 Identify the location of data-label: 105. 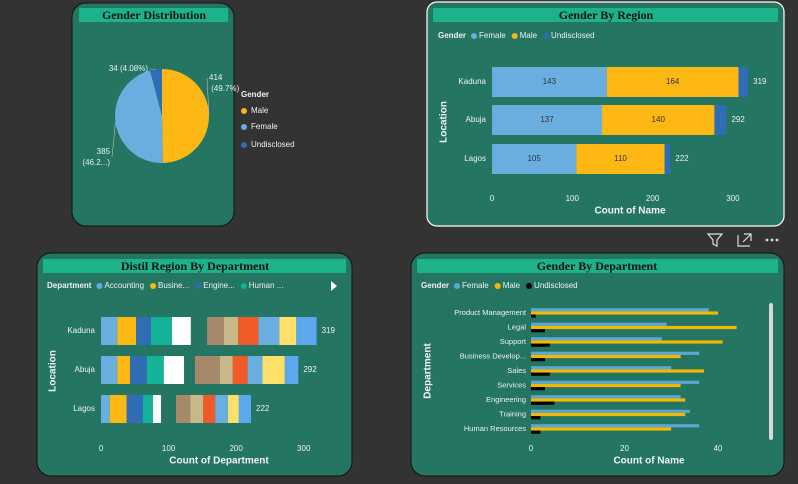
(534, 158).